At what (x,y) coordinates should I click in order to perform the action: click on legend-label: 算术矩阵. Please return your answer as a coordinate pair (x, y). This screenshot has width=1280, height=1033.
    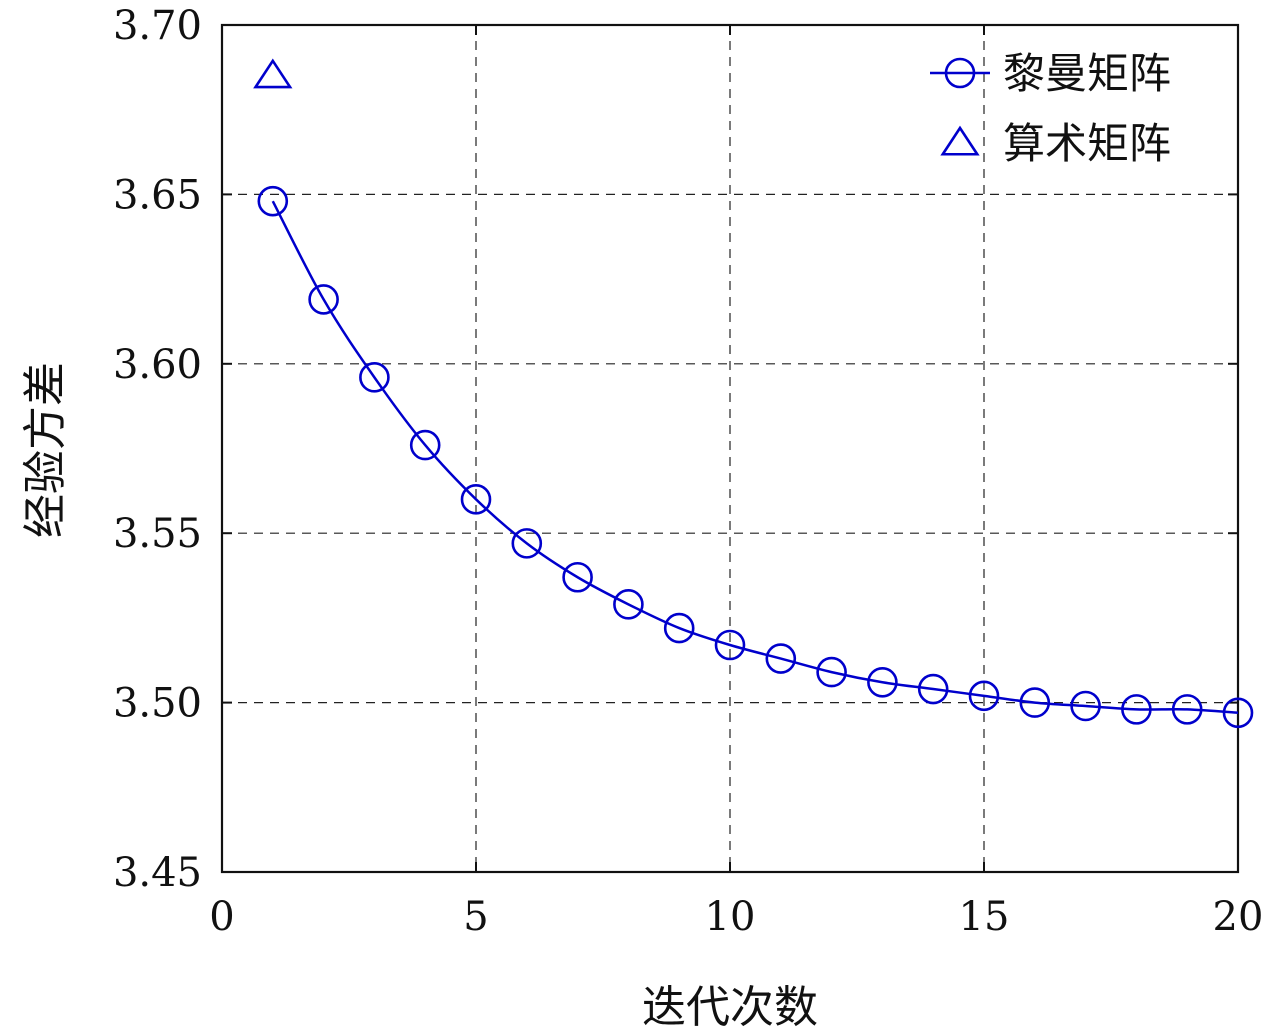
    Looking at the image, I should click on (1087, 143).